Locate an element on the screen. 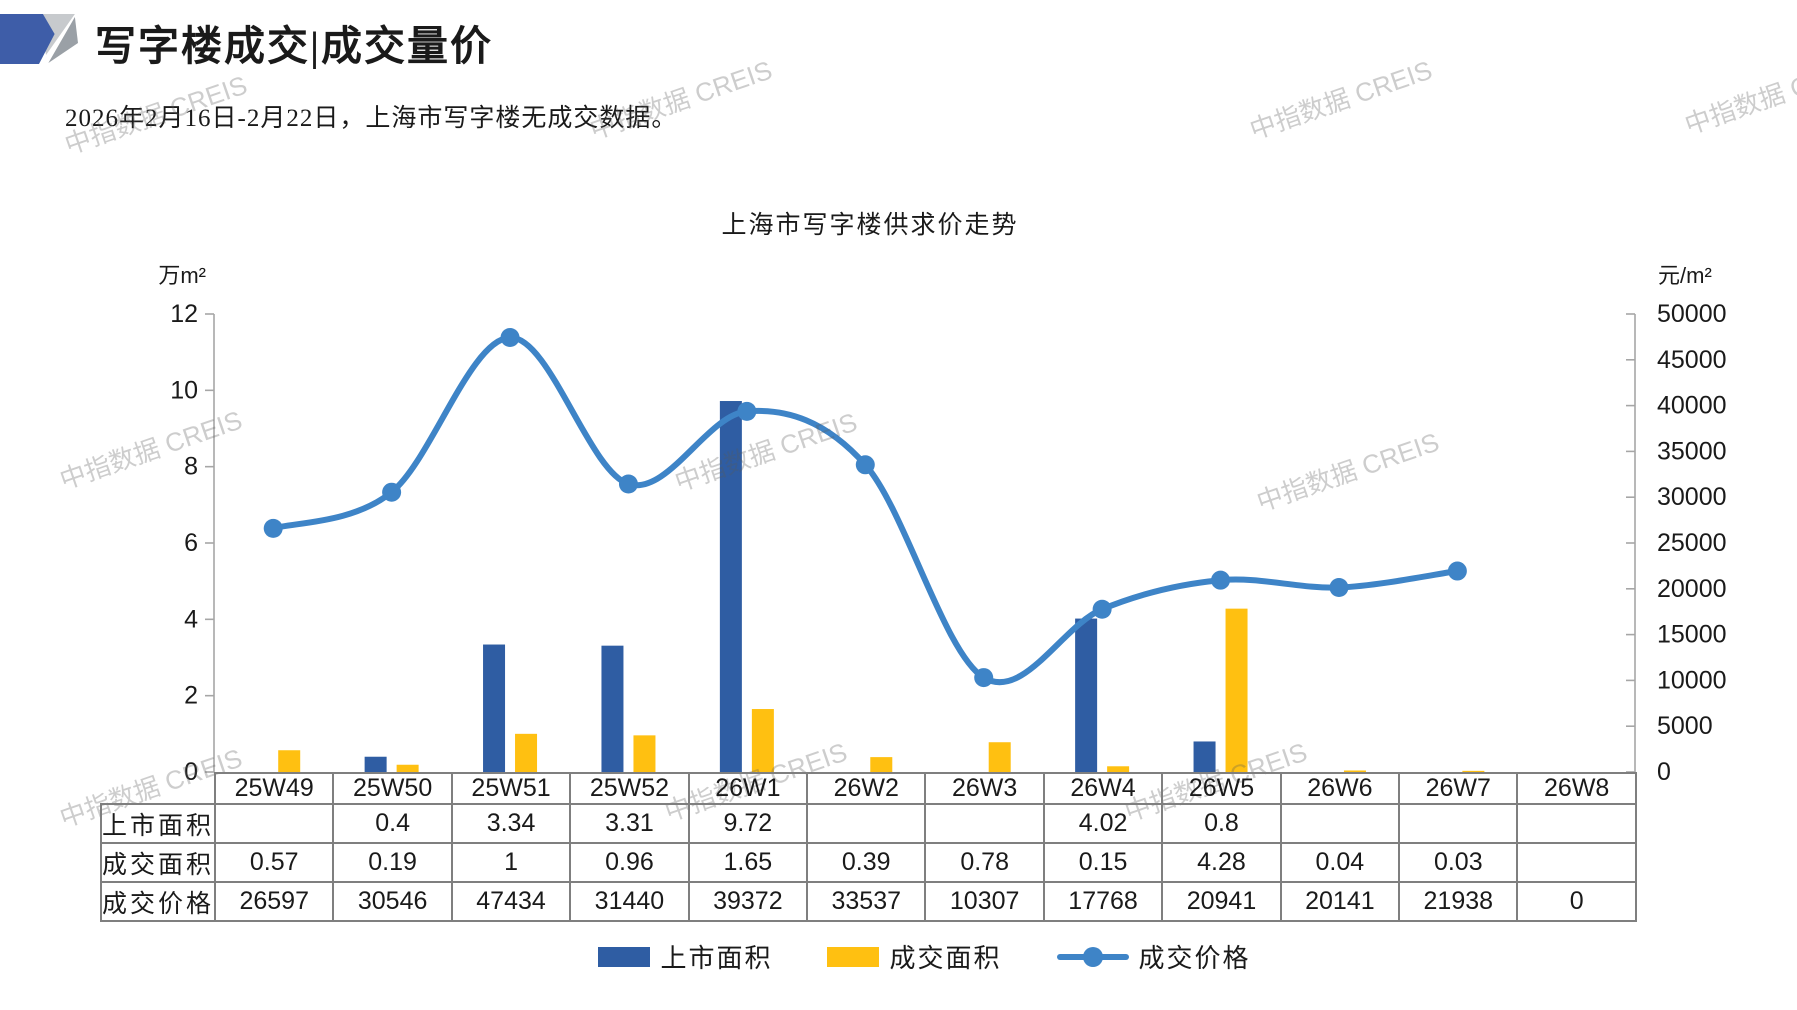 Image resolution: width=1797 pixels, height=1010 pixels. value-cell: 9.72 is located at coordinates (748, 823).